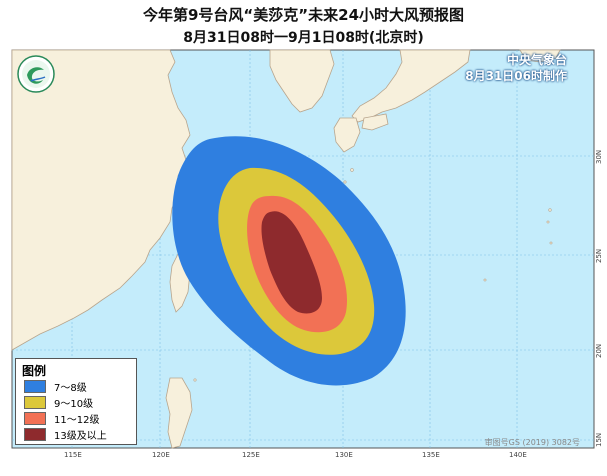 The height and width of the screenshot is (476, 607). I want to click on japan-hokkaido-tip, so click(540, 56).